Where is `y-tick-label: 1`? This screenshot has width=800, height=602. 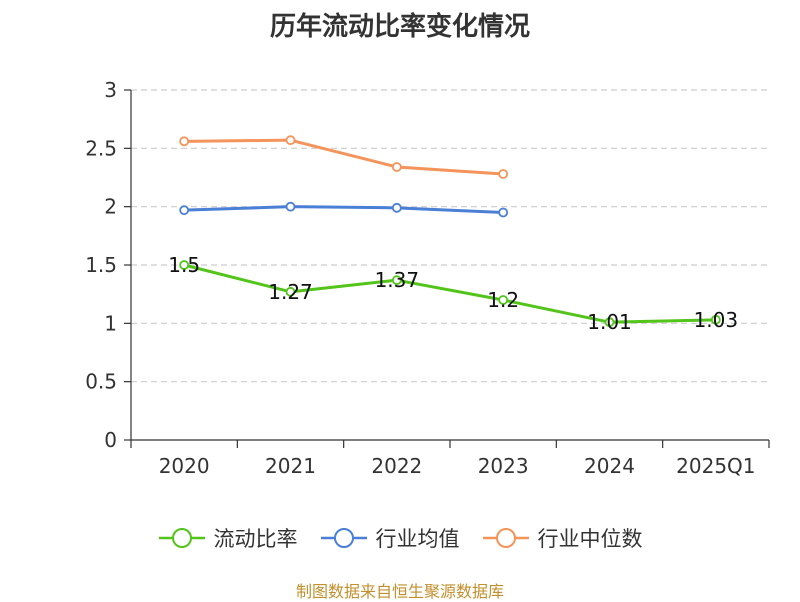 y-tick-label: 1 is located at coordinates (110, 323).